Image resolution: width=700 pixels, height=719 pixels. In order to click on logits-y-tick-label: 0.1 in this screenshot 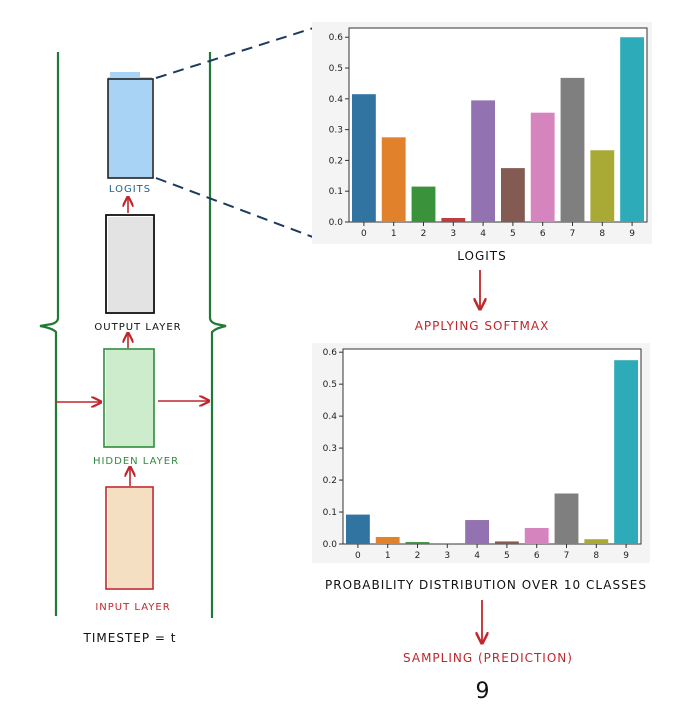, I will do `click(336, 192)`.